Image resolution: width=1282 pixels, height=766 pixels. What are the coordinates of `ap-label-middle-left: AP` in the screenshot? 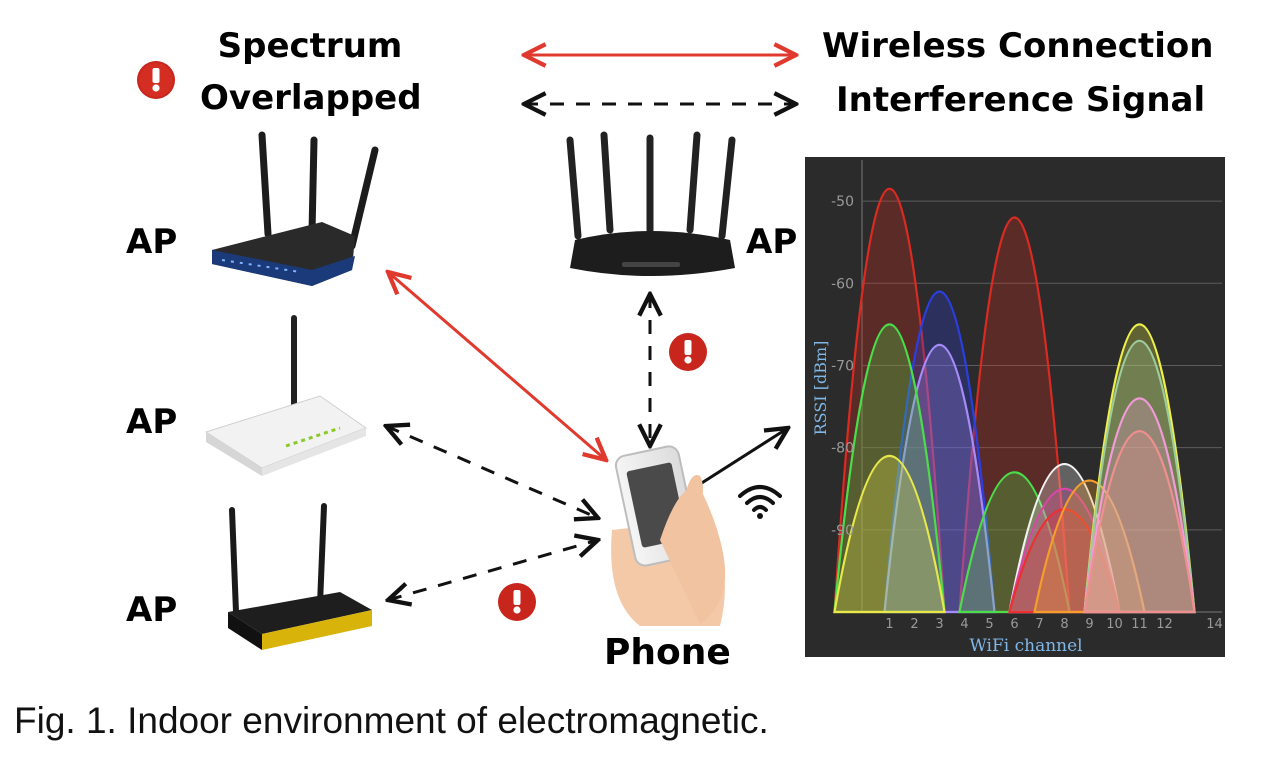 It's located at (152, 422).